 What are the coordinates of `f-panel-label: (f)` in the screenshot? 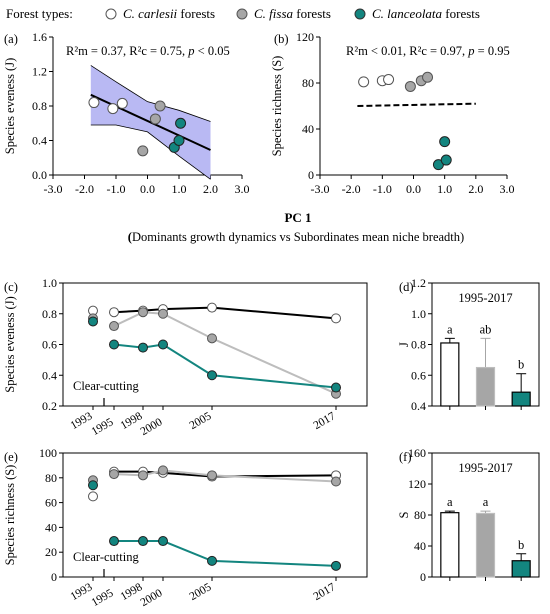 It's located at (405, 457).